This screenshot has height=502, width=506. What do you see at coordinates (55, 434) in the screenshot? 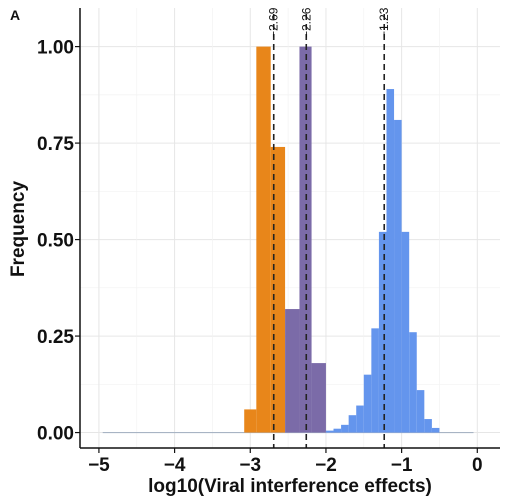
I see `y-tick-label: 0.00` at bounding box center [55, 434].